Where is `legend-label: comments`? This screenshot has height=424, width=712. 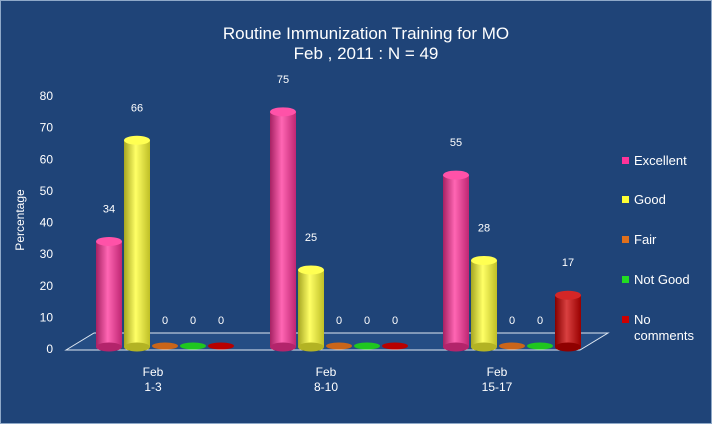 legend-label: comments is located at coordinates (664, 335).